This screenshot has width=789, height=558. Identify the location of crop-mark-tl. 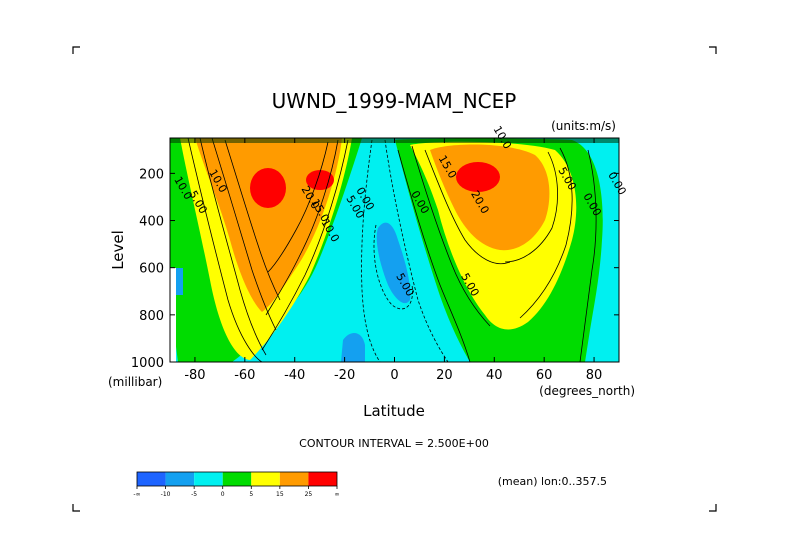
(76, 50).